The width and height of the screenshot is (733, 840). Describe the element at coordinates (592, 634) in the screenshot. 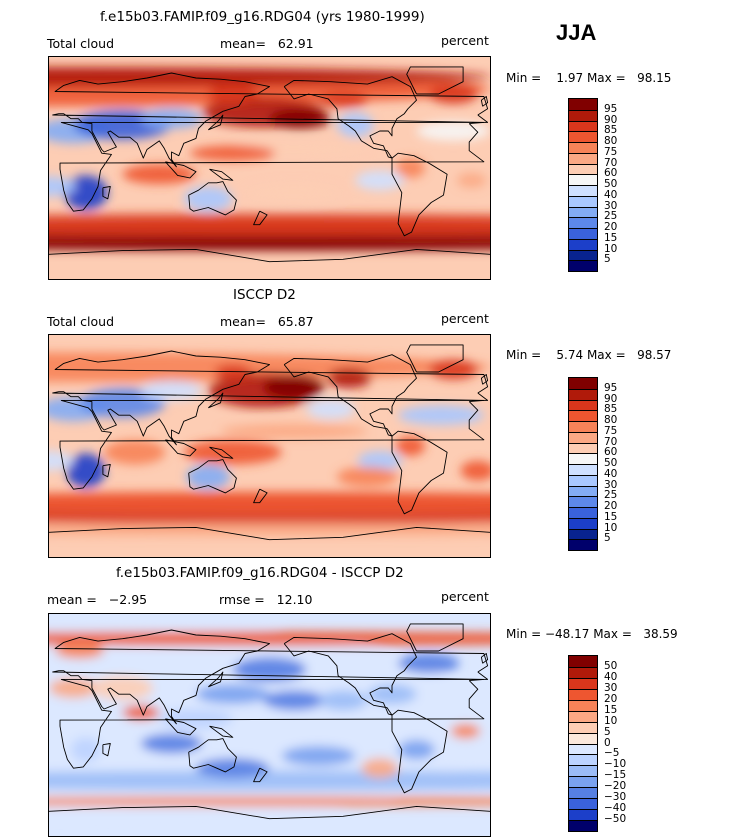

I see `range-label: Min = −48.17 Max = 38.59` at that location.